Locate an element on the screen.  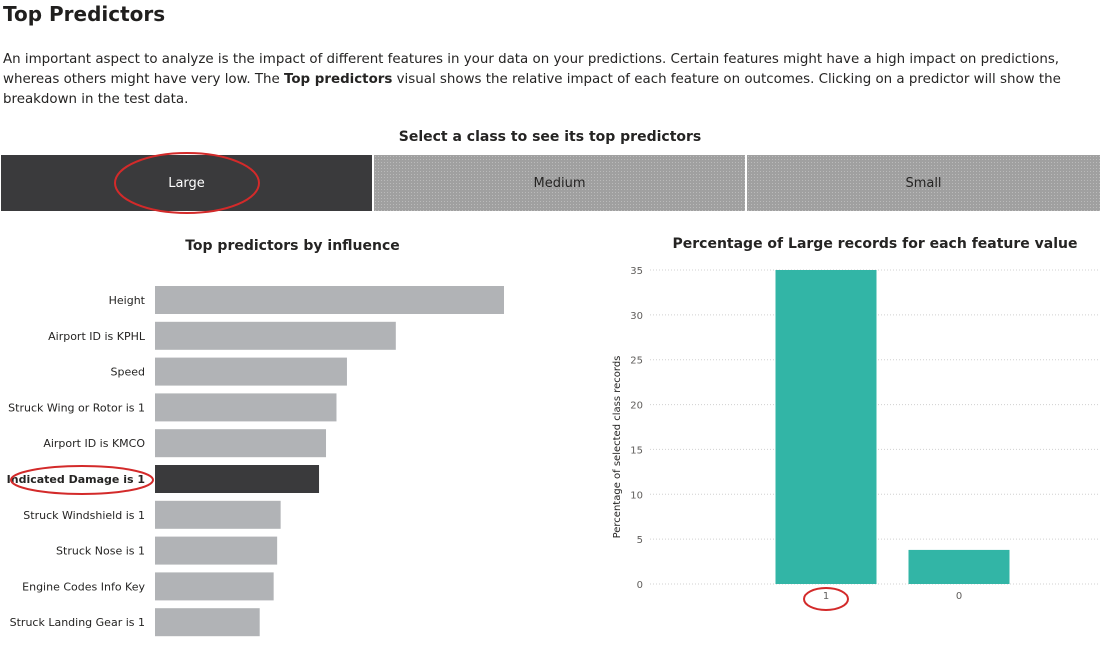
y-tick-label: 0 is located at coordinates (640, 585).